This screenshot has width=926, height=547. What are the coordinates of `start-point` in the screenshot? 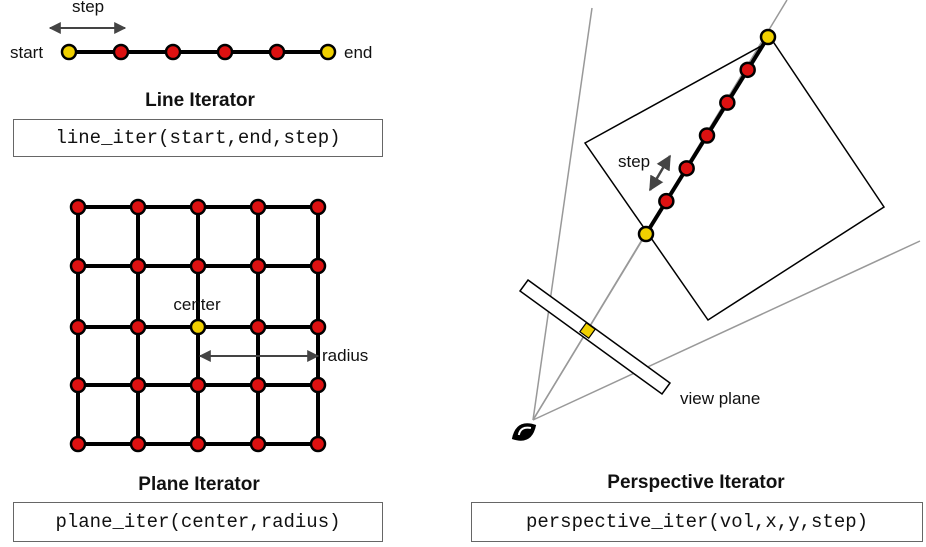 It's located at (69, 52).